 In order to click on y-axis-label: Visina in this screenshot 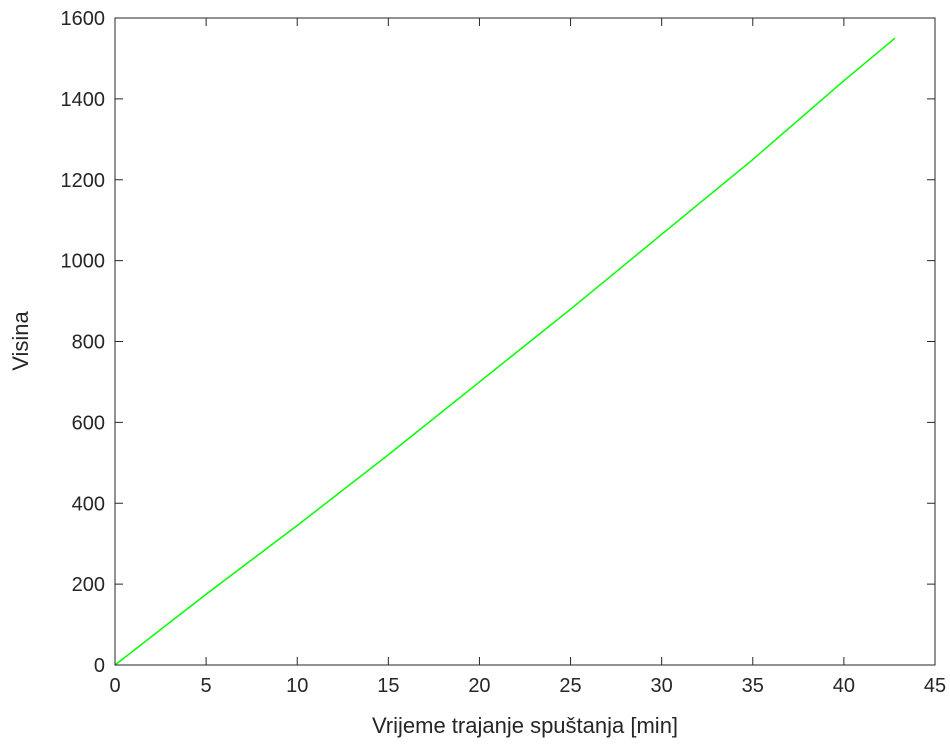, I will do `click(20, 340)`.